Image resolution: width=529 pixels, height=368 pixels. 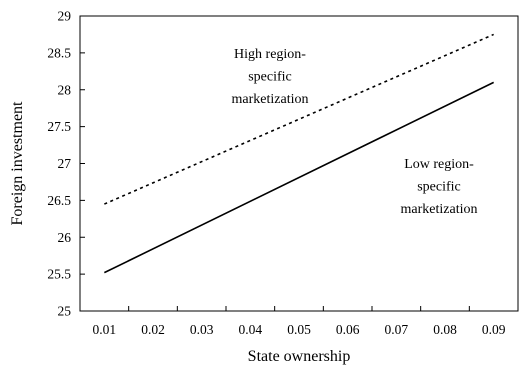 I want to click on annotation-1-line-0: Low region-, so click(x=439, y=164).